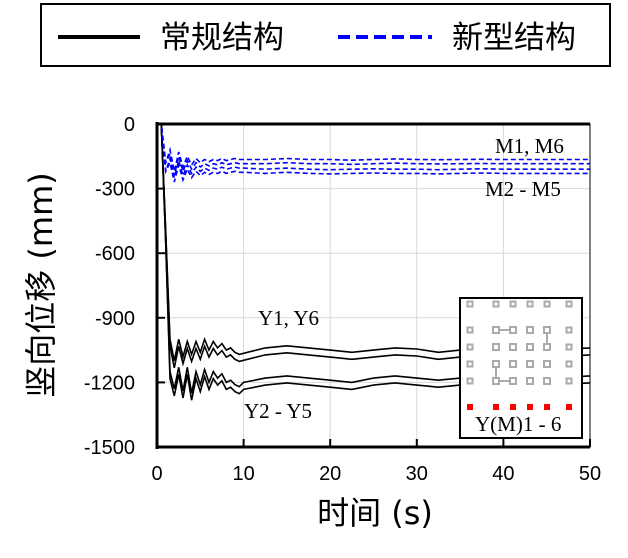 The image size is (628, 558). Describe the element at coordinates (129, 125) in the screenshot. I see `y-tick-label: 0` at that location.